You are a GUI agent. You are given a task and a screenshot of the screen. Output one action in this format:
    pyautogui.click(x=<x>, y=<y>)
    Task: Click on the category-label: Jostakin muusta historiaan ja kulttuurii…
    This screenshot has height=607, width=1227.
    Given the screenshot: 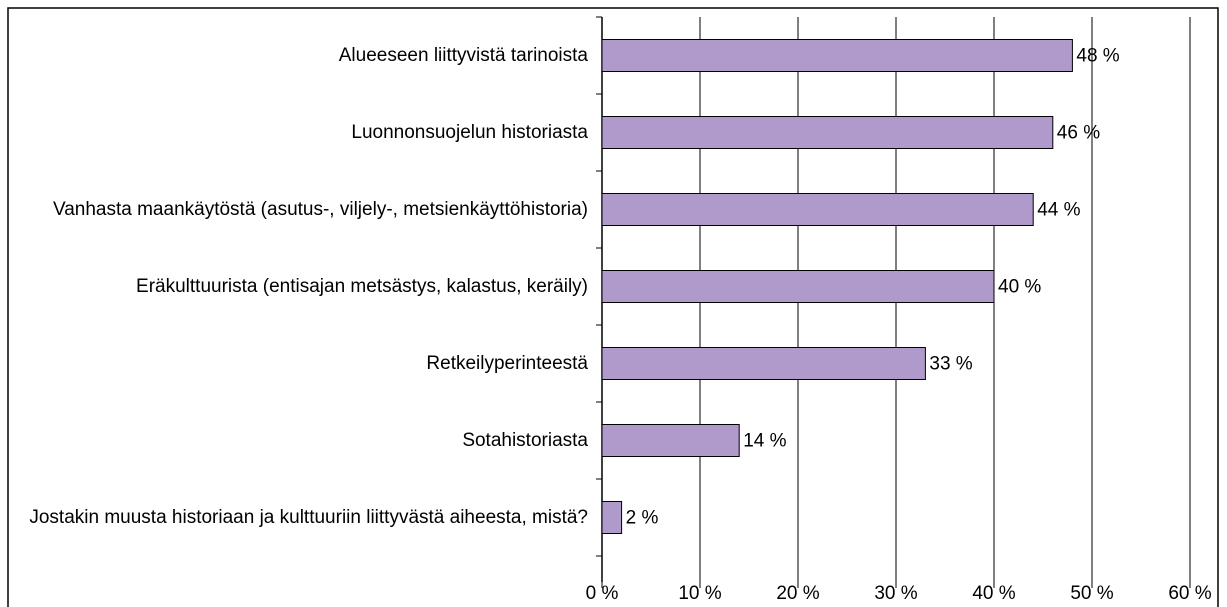 What is the action you would take?
    pyautogui.click(x=308, y=517)
    